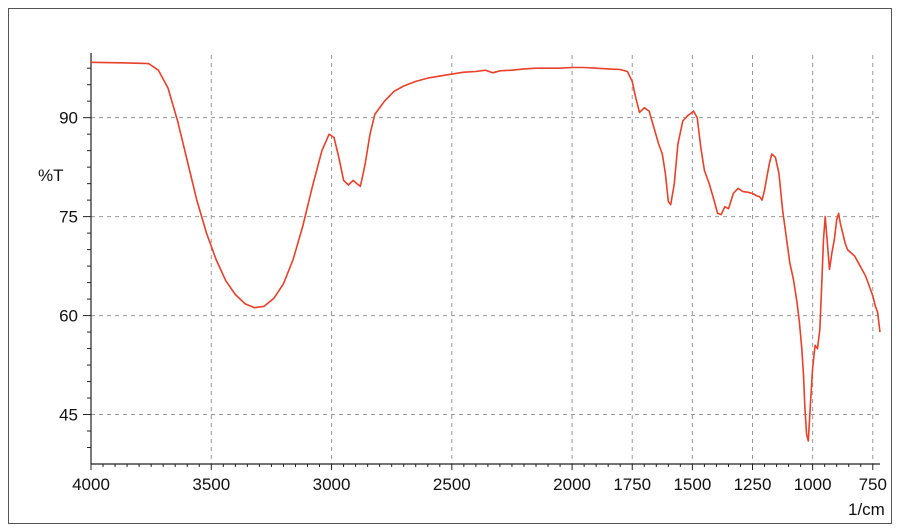  What do you see at coordinates (332, 484) in the screenshot?
I see `x-tick-label: 3000` at bounding box center [332, 484].